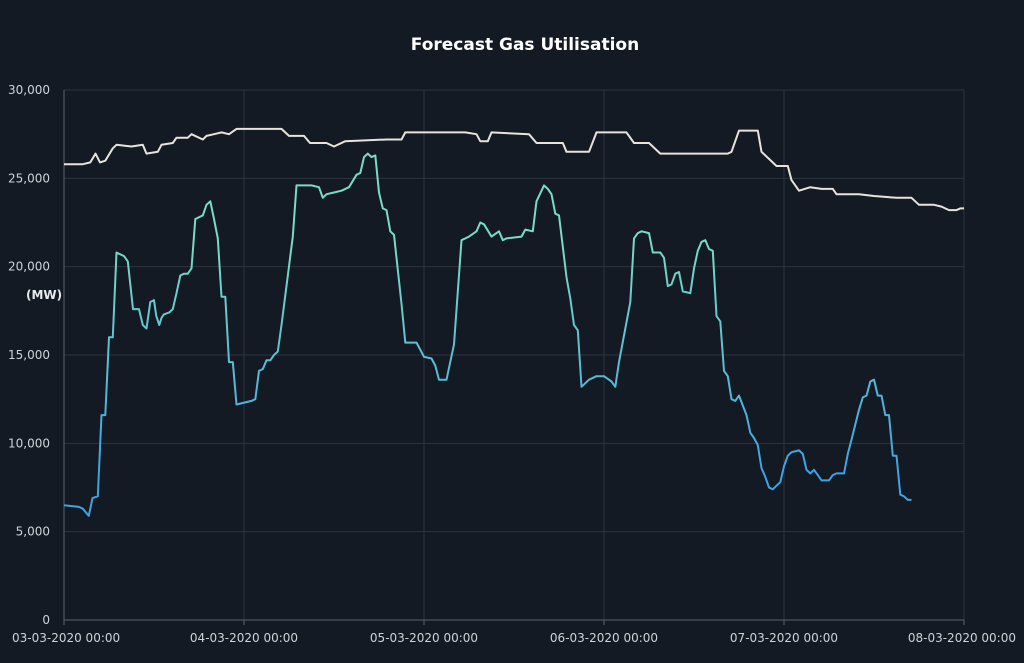 The image size is (1024, 663). I want to click on y-tick-label: 20,000, so click(29, 267).